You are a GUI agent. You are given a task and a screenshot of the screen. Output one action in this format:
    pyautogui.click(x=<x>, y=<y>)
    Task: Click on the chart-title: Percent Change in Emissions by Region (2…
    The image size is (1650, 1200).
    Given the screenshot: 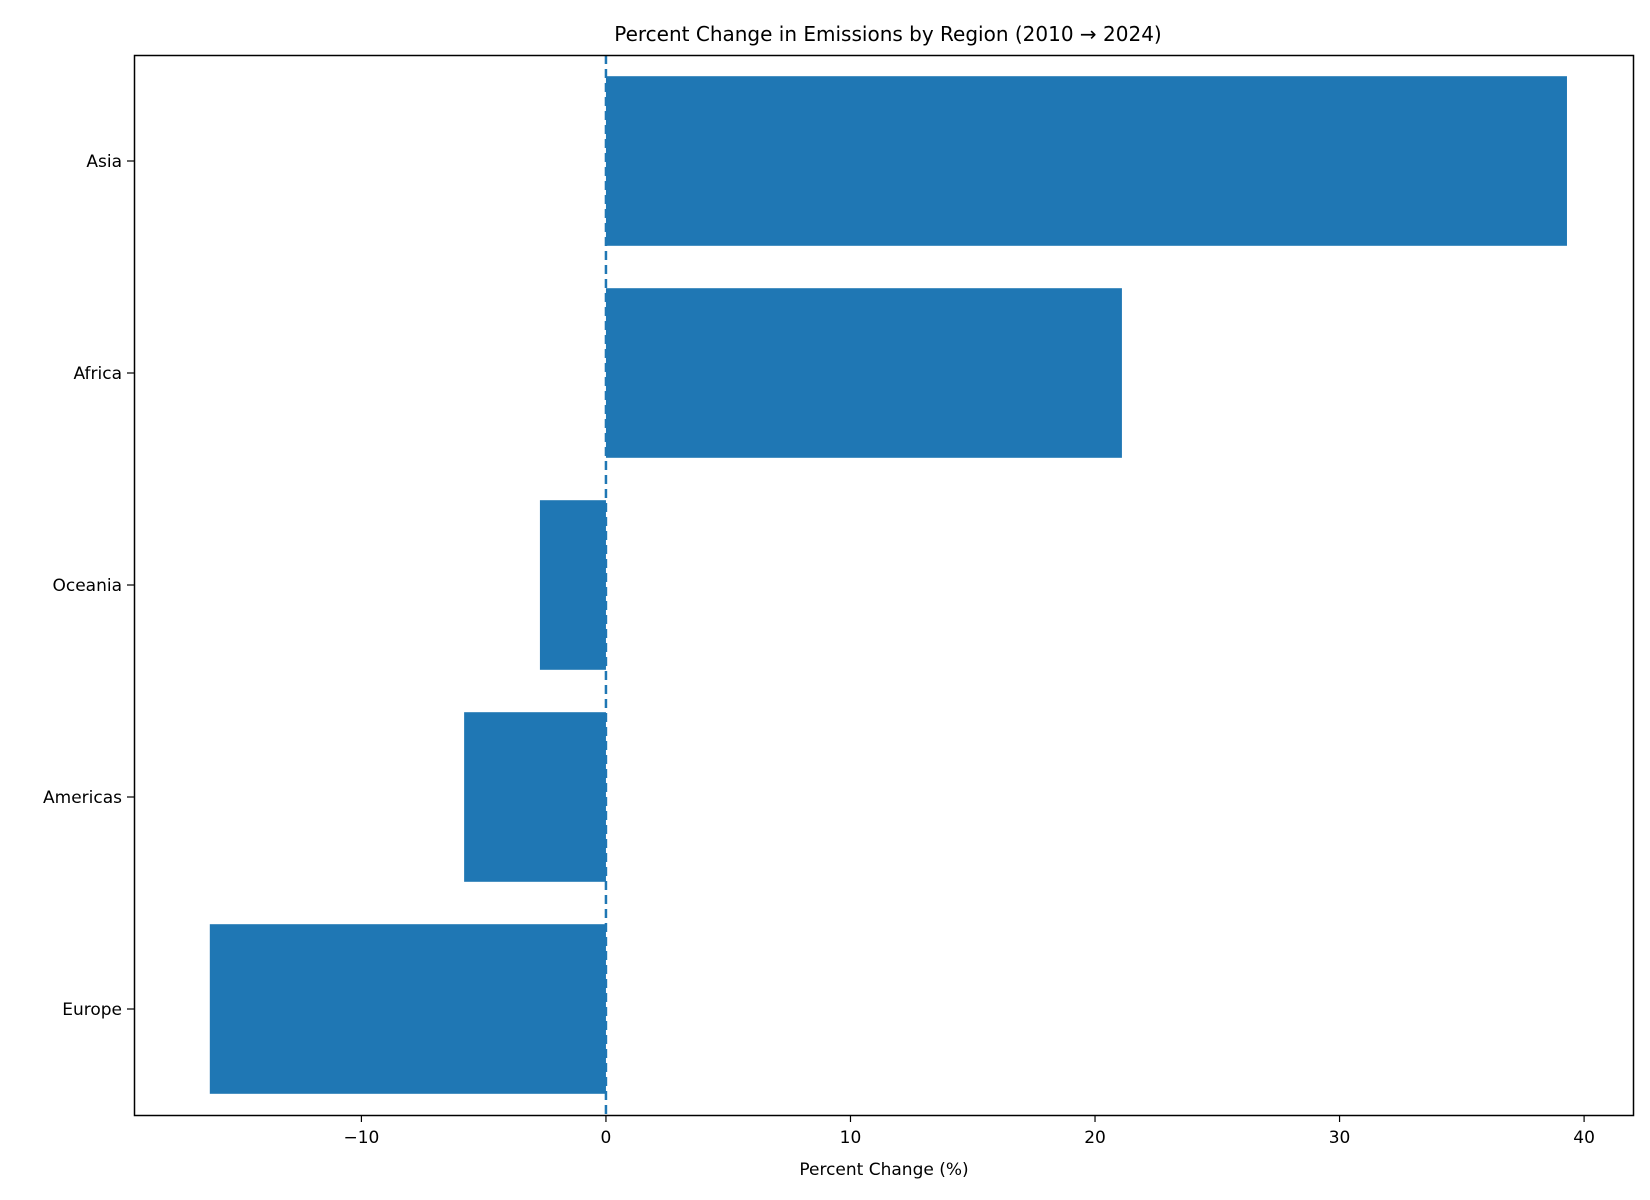 What is the action you would take?
    pyautogui.click(x=887, y=34)
    